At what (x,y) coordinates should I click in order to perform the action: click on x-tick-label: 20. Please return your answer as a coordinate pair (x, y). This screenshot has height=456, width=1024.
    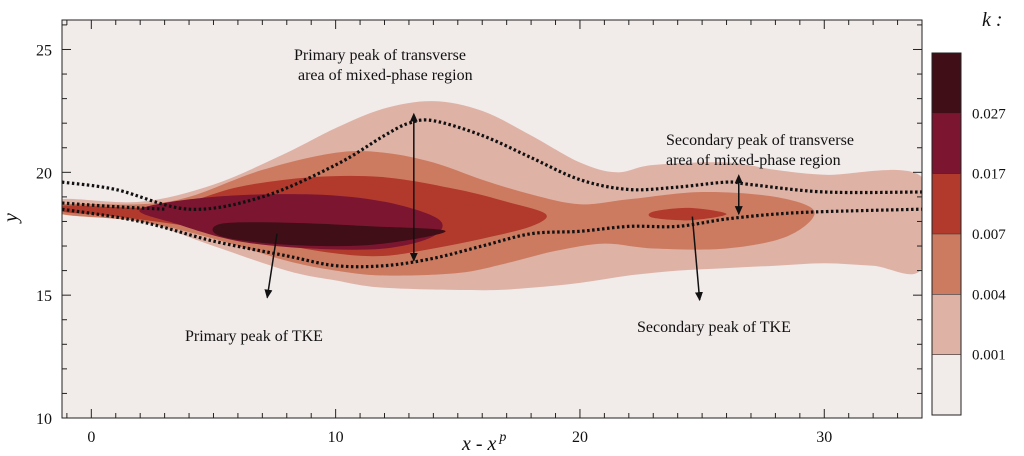
    Looking at the image, I should click on (580, 437).